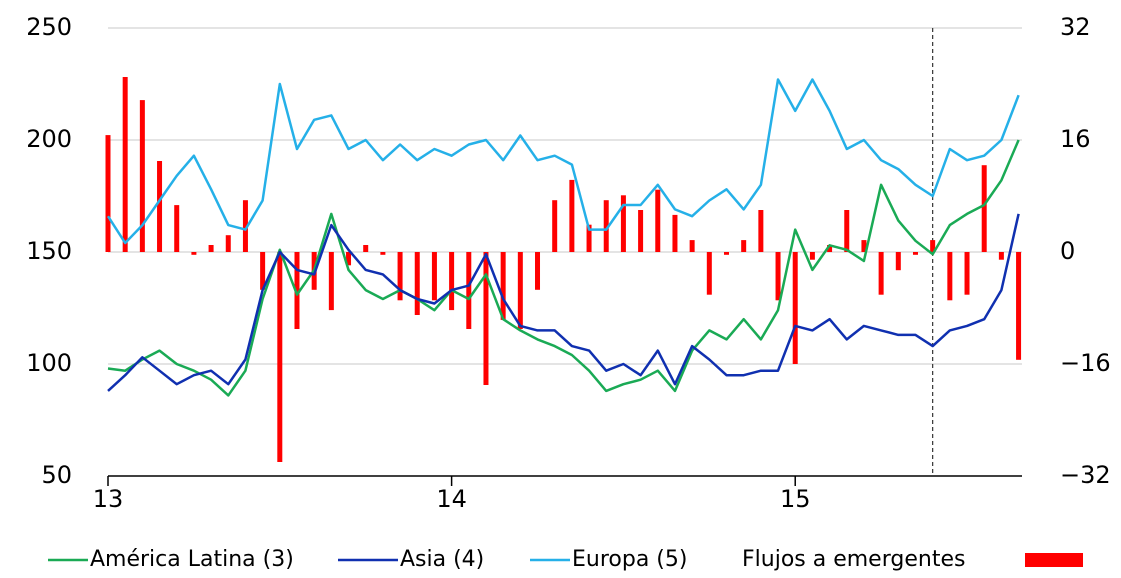 Image resolution: width=1121 pixels, height=578 pixels. I want to click on legend-label: Asia (4), so click(442, 559).